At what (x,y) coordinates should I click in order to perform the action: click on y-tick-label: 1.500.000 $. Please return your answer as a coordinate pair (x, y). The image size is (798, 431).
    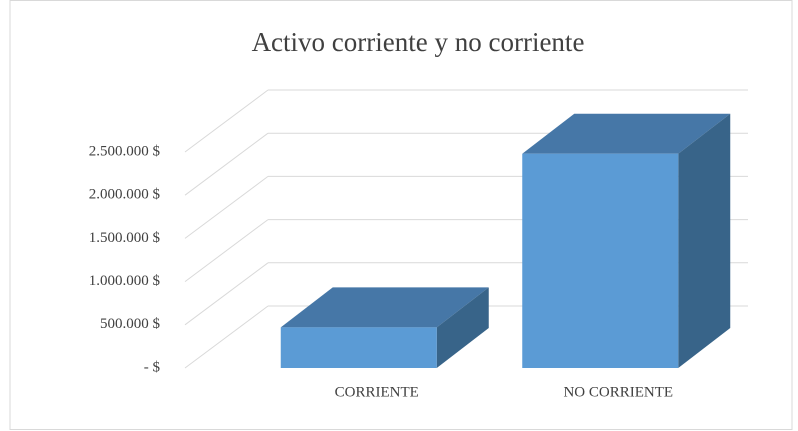
    Looking at the image, I should click on (125, 238).